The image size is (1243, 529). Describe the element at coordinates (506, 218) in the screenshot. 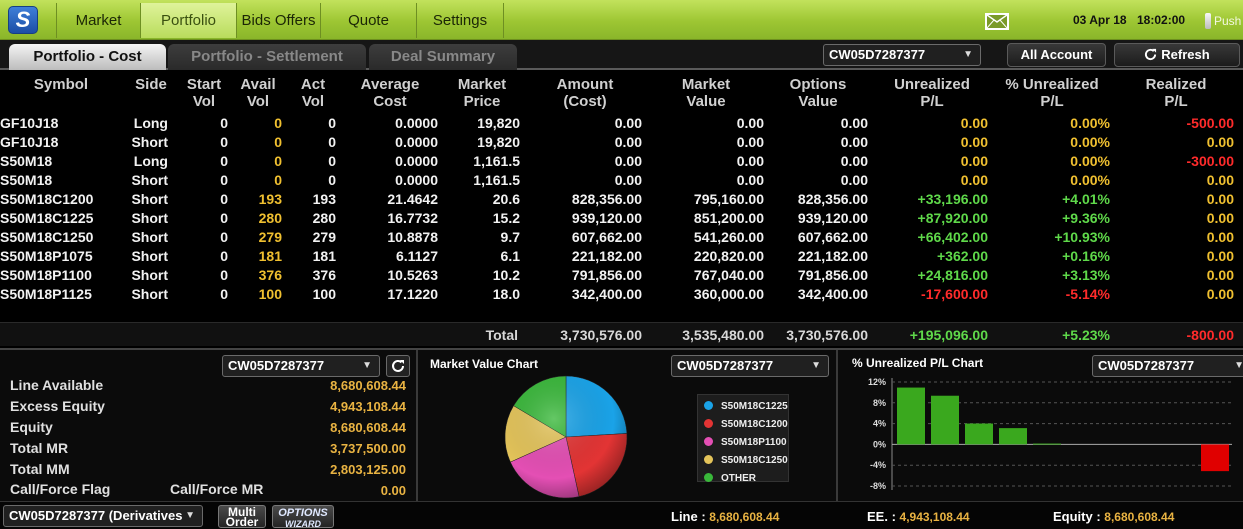

I see `cell-mkt: 15.2` at that location.